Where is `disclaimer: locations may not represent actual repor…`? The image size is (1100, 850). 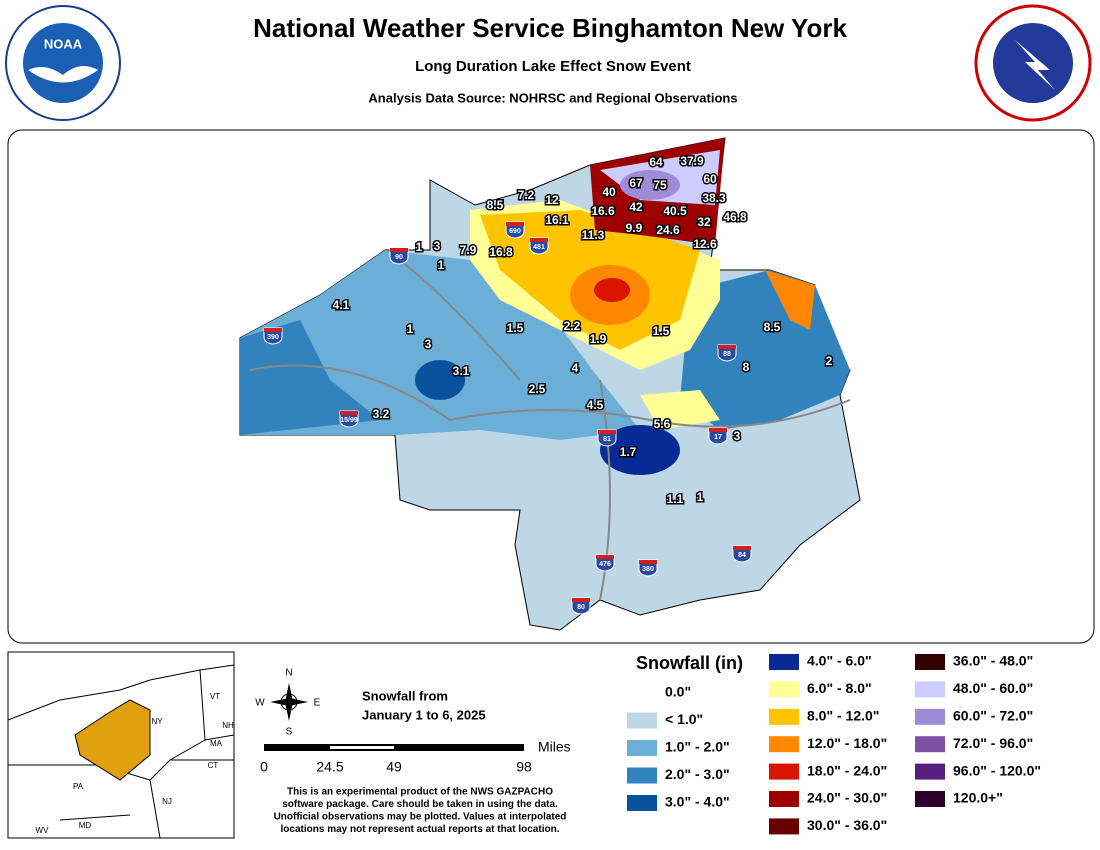
disclaimer: locations may not represent actual repor… is located at coordinates (420, 829).